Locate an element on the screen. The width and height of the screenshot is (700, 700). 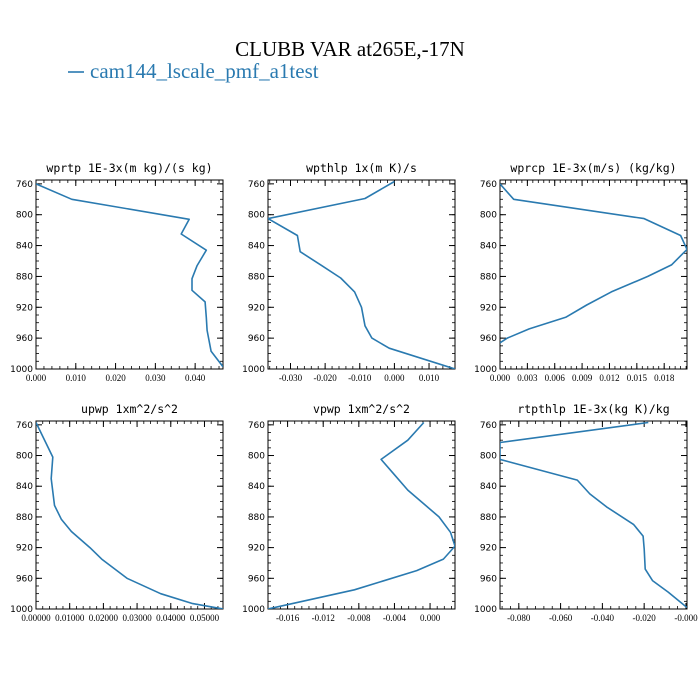
legend-label: cam144_lscale_pmf_a1test is located at coordinates (204, 71).